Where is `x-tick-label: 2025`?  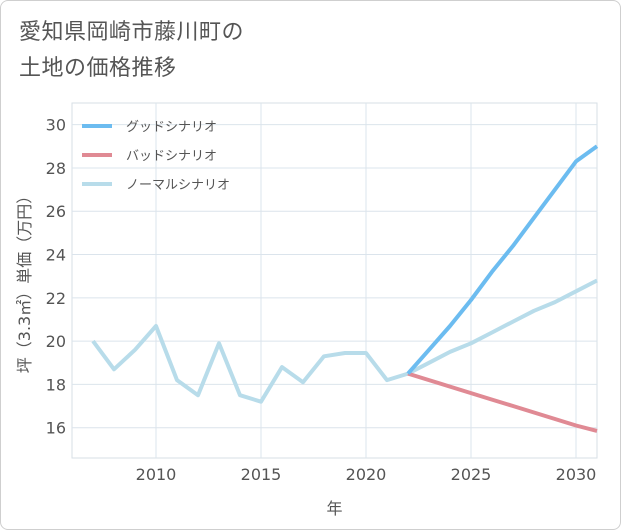
x-tick-label: 2025 is located at coordinates (471, 474).